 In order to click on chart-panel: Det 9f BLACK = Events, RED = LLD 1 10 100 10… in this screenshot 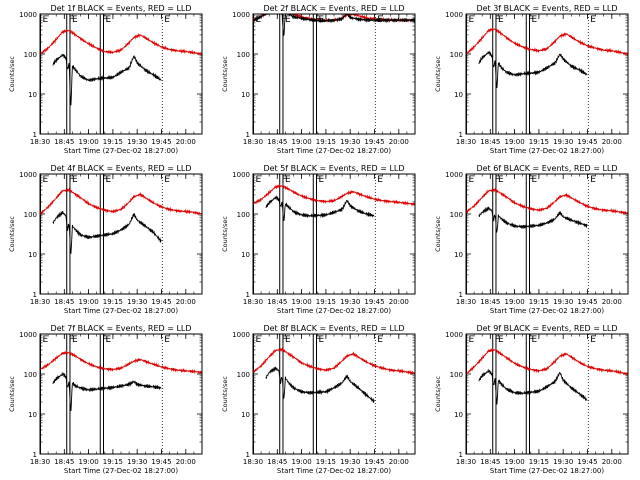, I will do `click(531, 399)`.